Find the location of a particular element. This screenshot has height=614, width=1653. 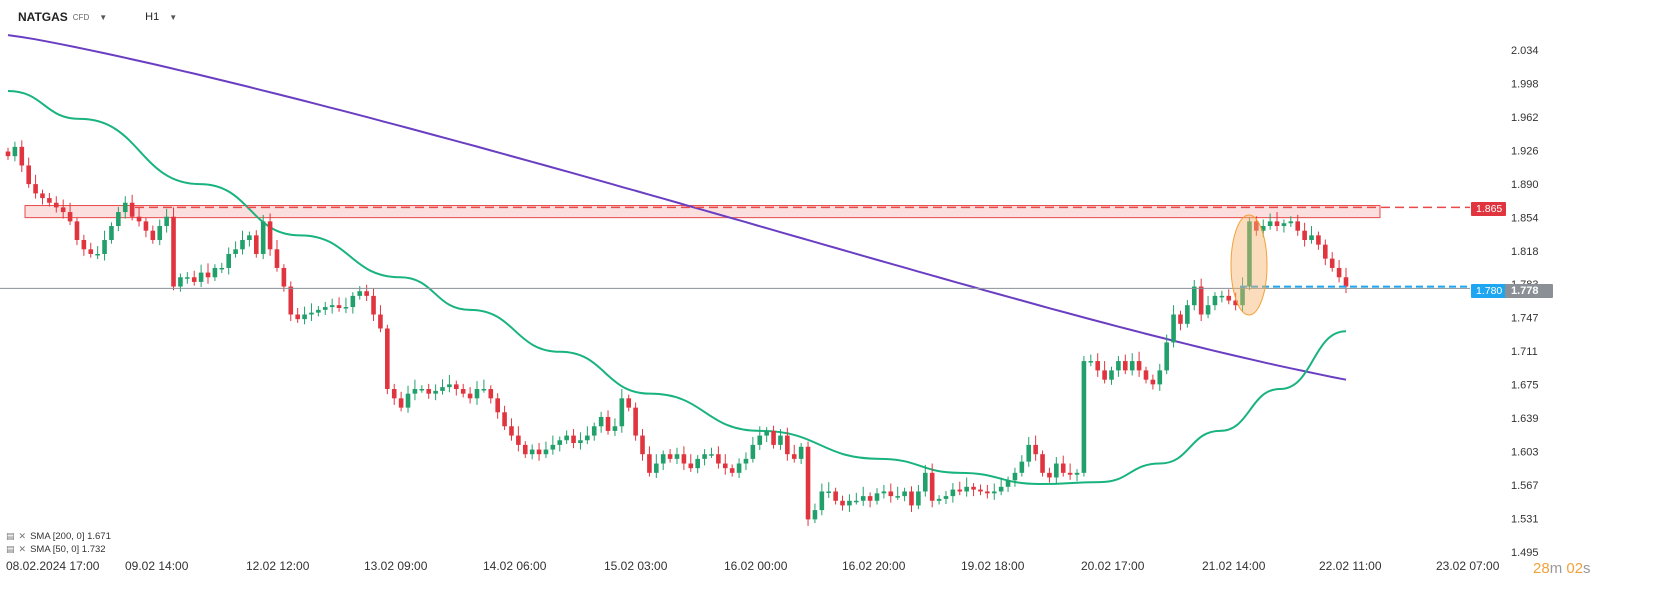

y-axis-tick-label: 1.818 is located at coordinates (1525, 252).